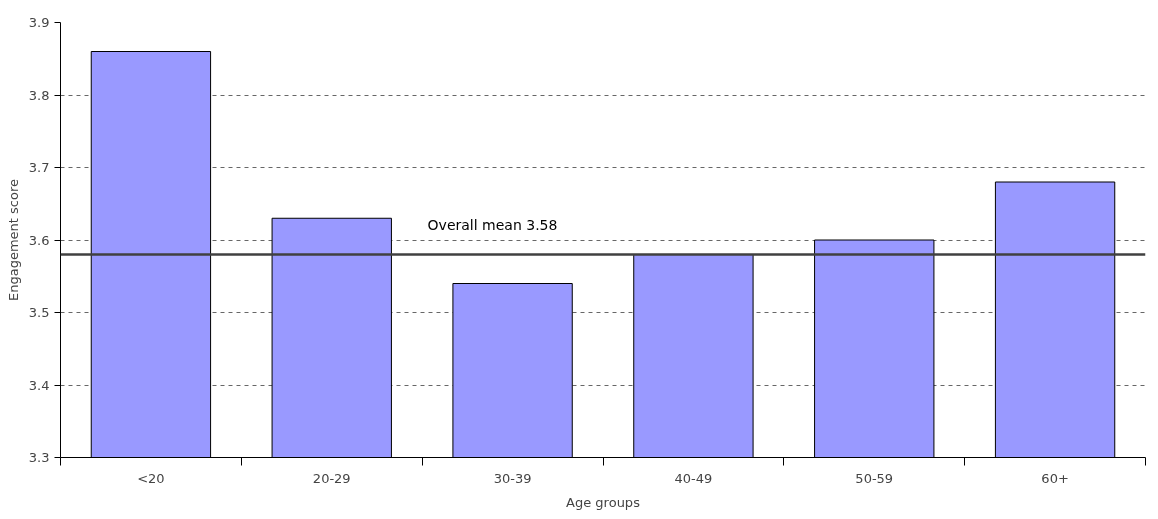  I want to click on y-tick-label: 3.7, so click(39, 167).